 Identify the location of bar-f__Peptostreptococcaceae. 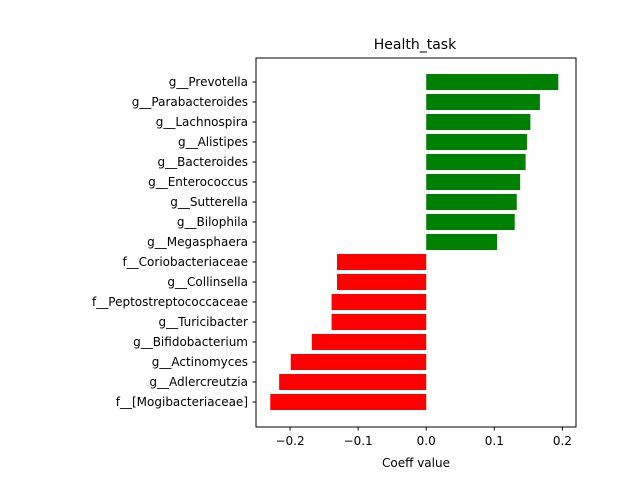
(379, 302).